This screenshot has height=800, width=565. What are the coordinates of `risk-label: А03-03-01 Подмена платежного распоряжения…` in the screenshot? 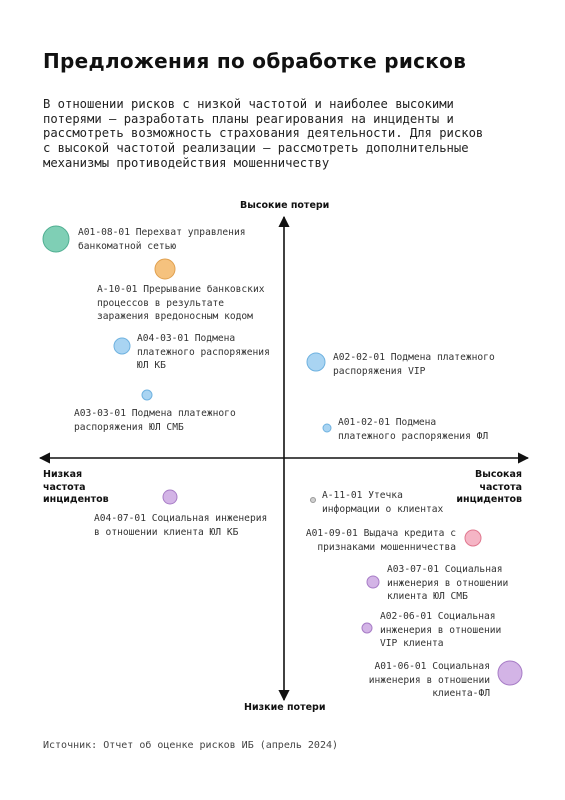 It's located at (155, 420).